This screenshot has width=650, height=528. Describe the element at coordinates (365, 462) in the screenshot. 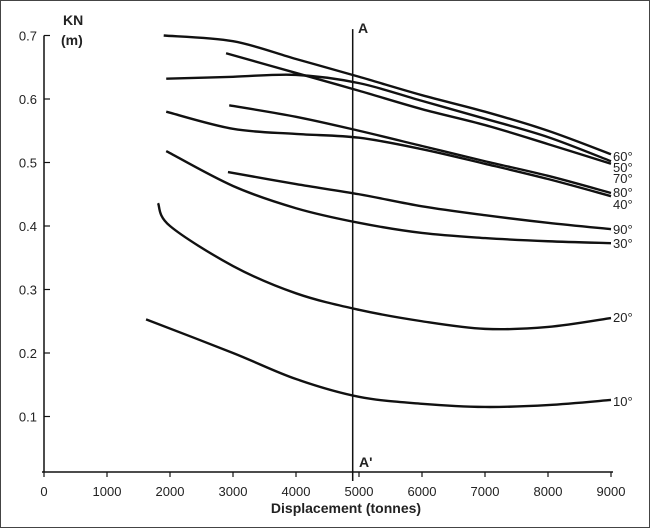

I see `ref-line-bottom-label: A'` at that location.